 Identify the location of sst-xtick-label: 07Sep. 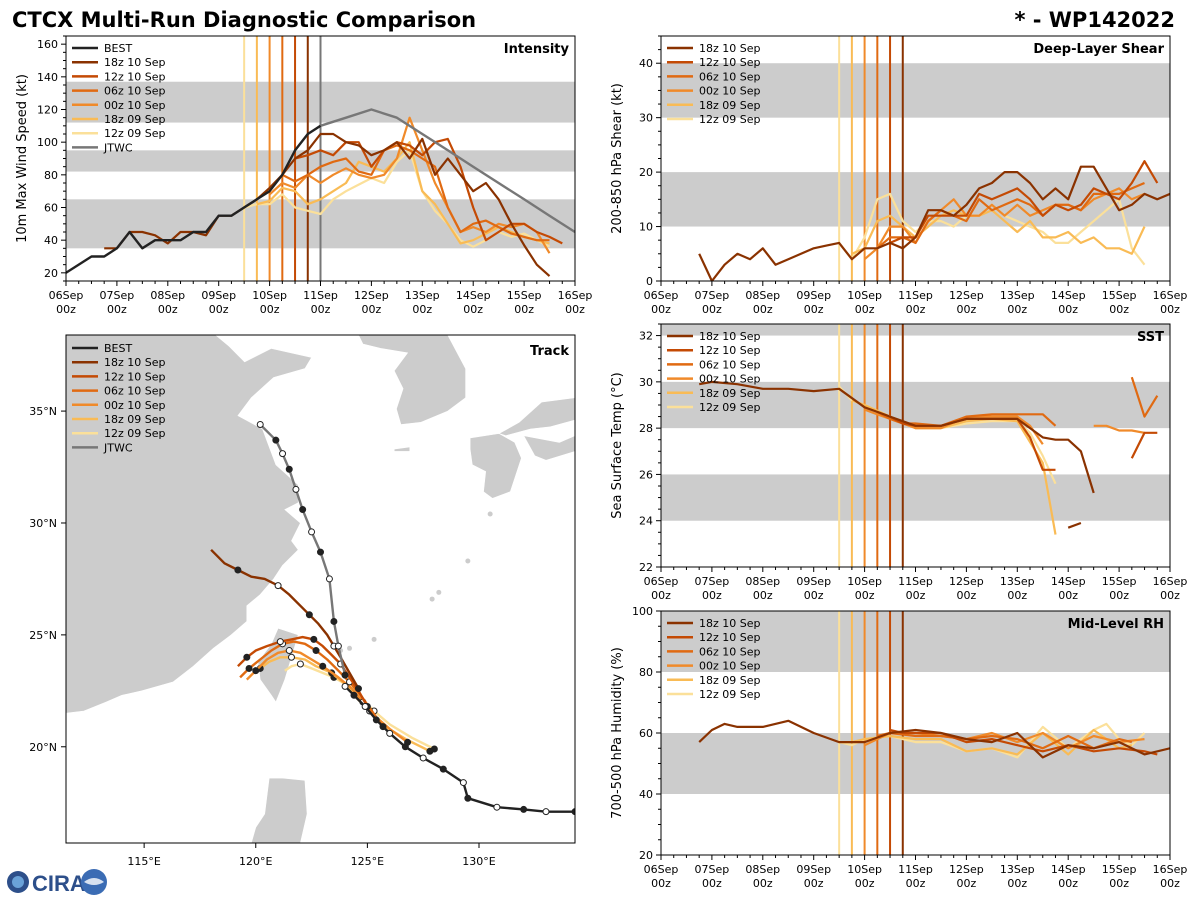
(712, 581).